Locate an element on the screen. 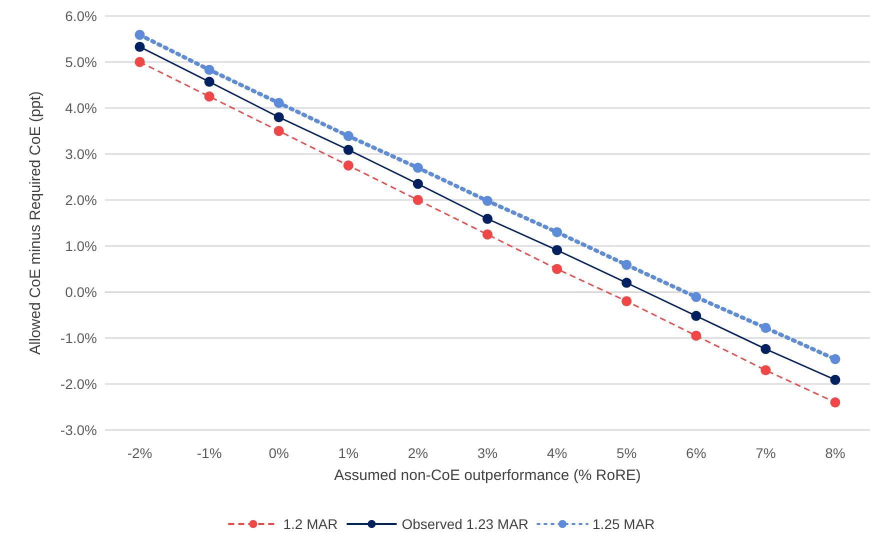 The image size is (882, 541). x-tick-label: 4% is located at coordinates (557, 453).